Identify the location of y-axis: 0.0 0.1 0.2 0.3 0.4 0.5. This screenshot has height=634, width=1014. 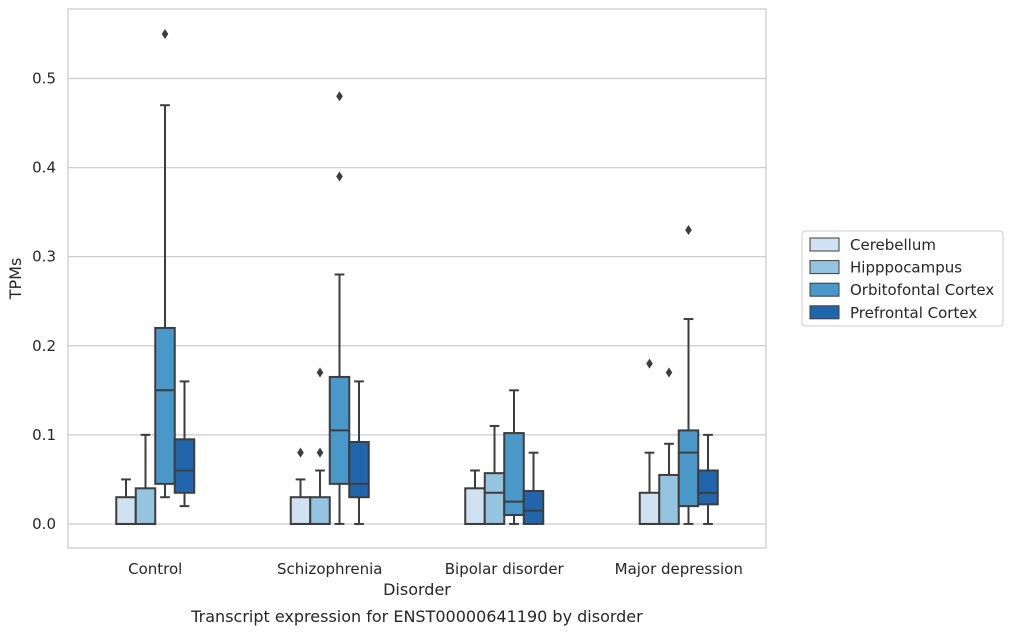
(44, 300).